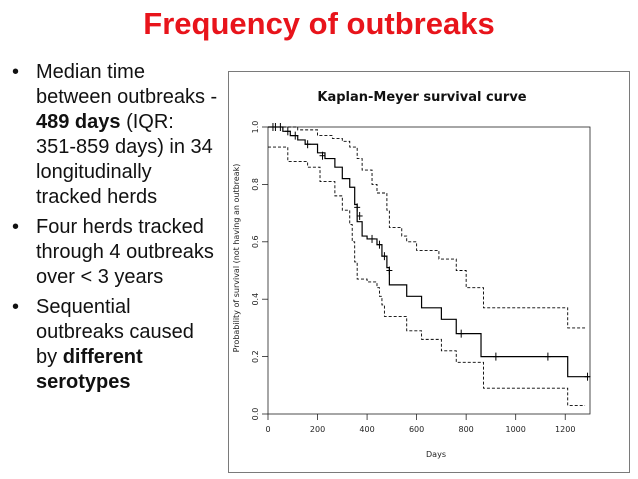 The width and height of the screenshot is (638, 479). What do you see at coordinates (255, 356) in the screenshot?
I see `y-tick-label: 0.2` at bounding box center [255, 356].